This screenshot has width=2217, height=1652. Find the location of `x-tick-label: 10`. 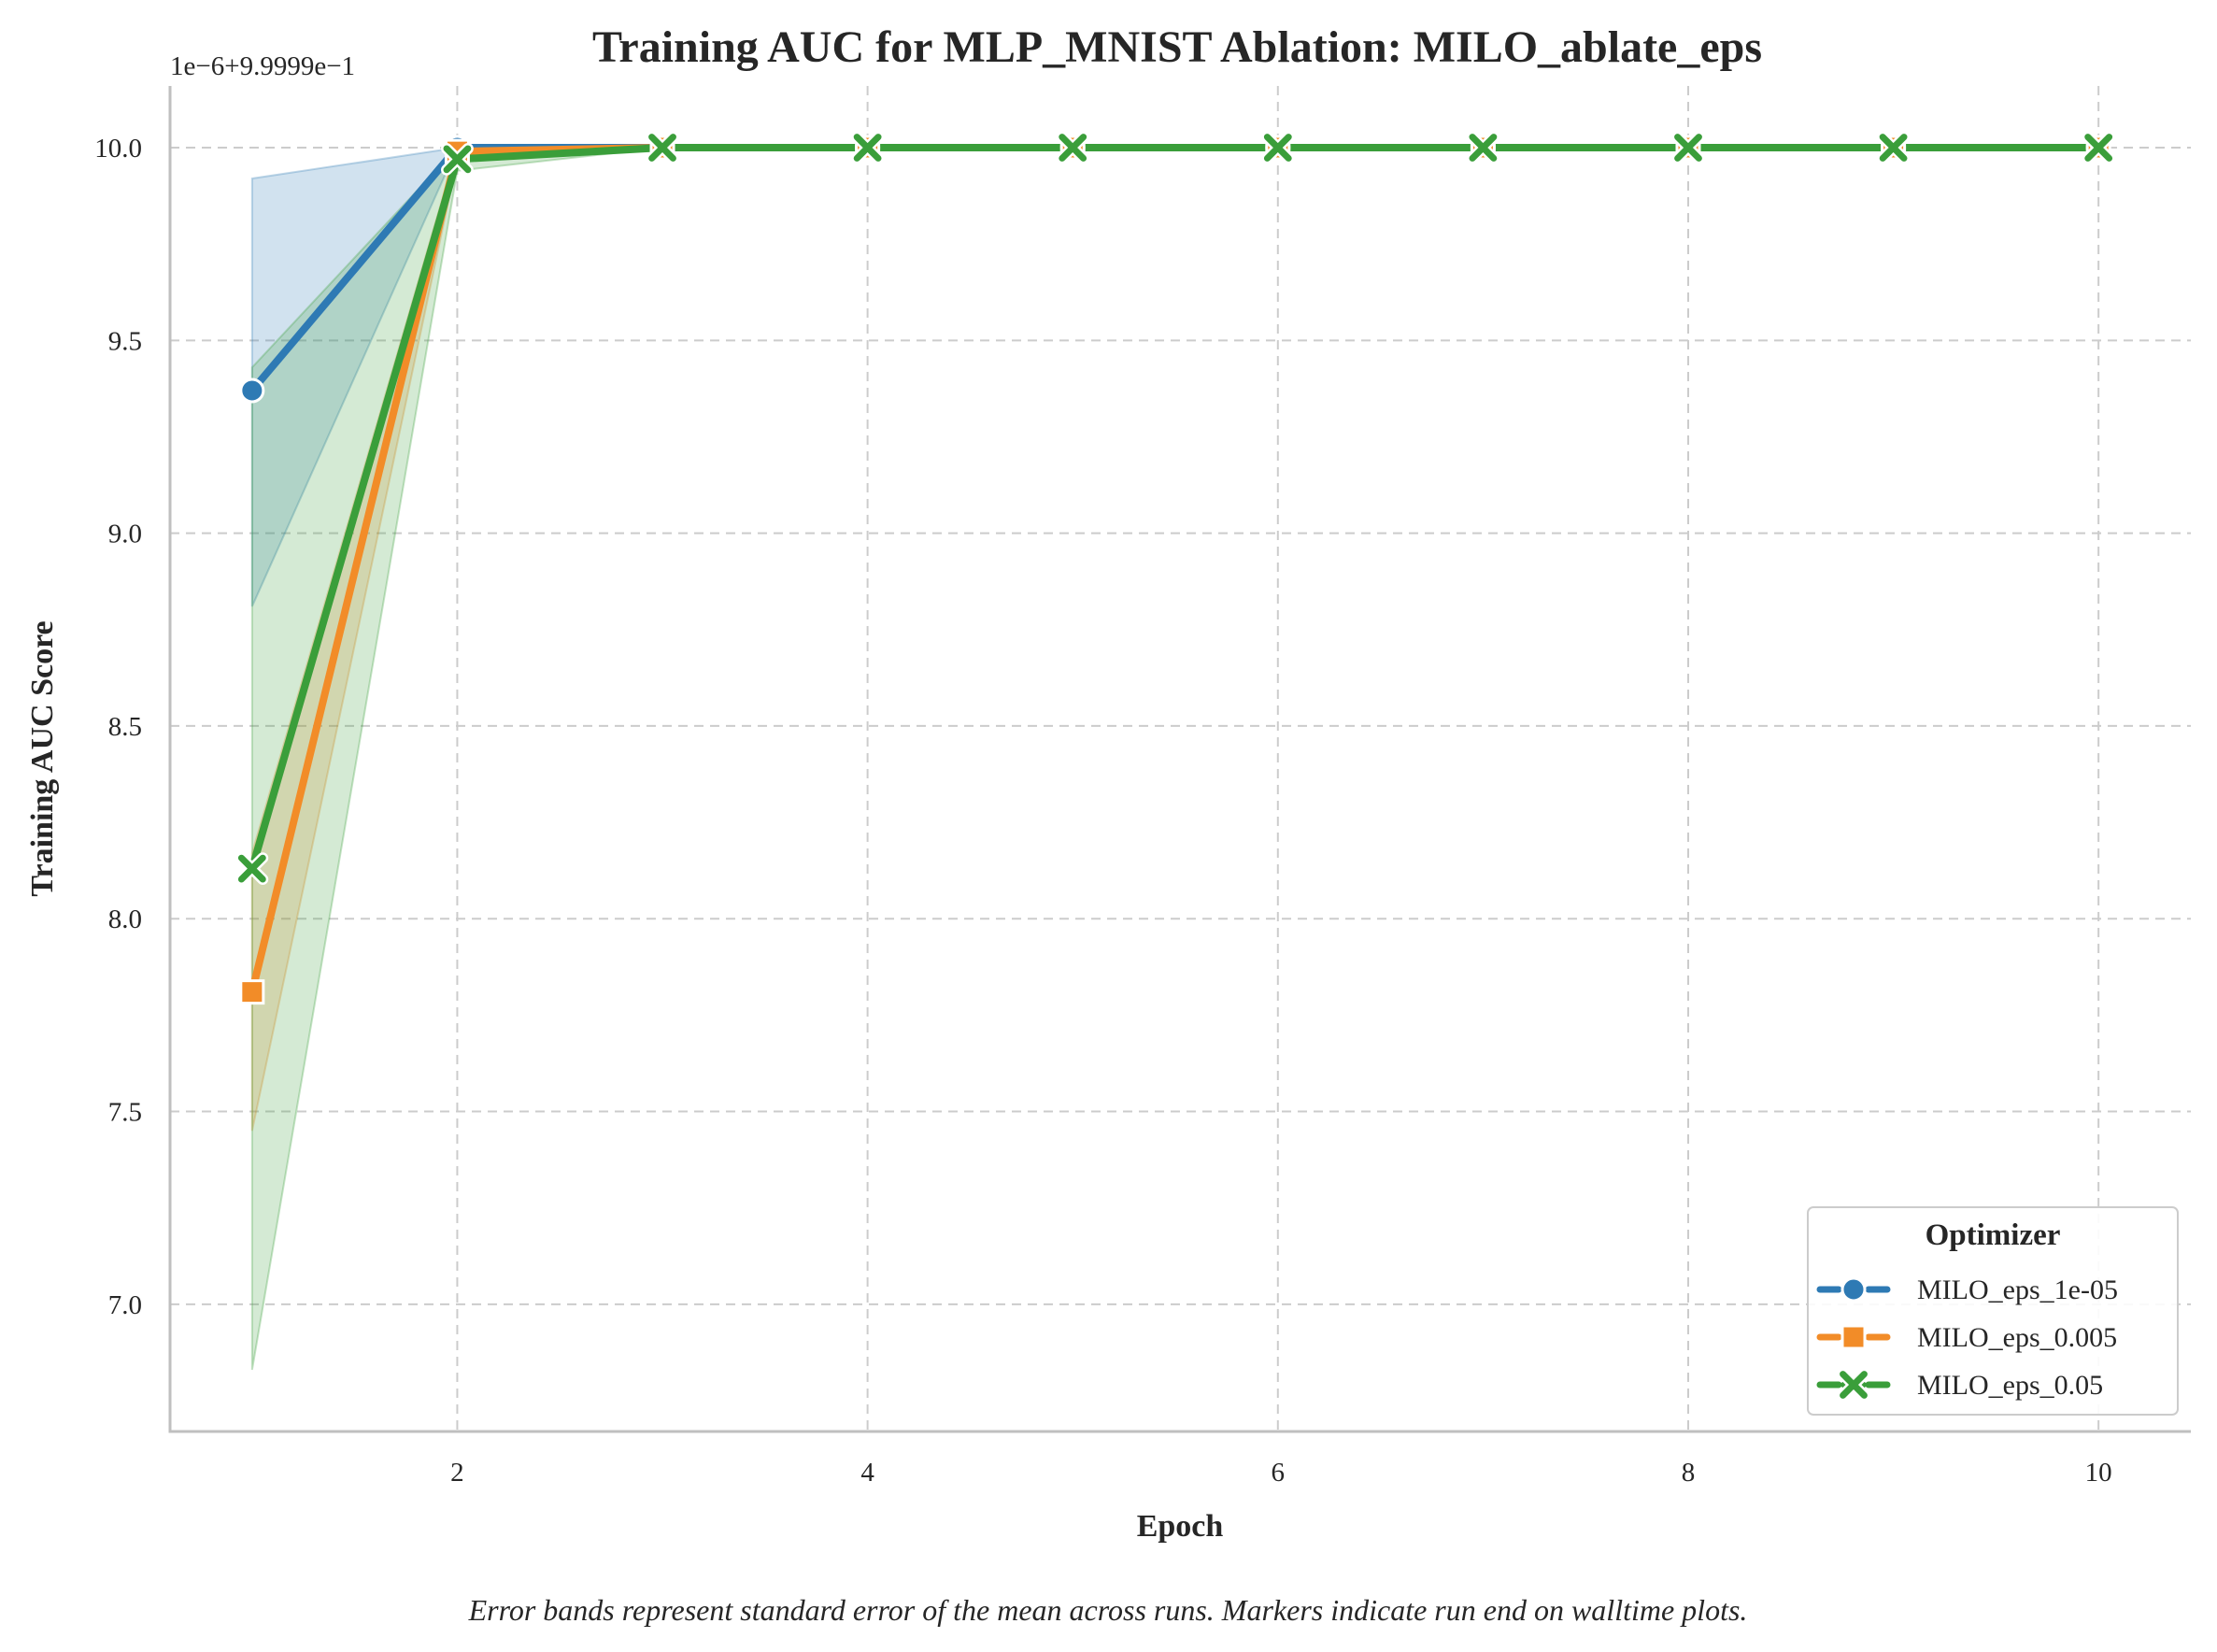

x-tick-label: 10 is located at coordinates (2098, 1473).